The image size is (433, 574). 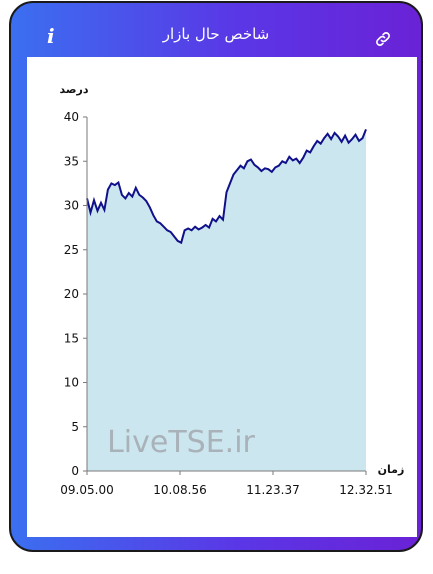 I want to click on y-axis-label: درصد, so click(x=74, y=89).